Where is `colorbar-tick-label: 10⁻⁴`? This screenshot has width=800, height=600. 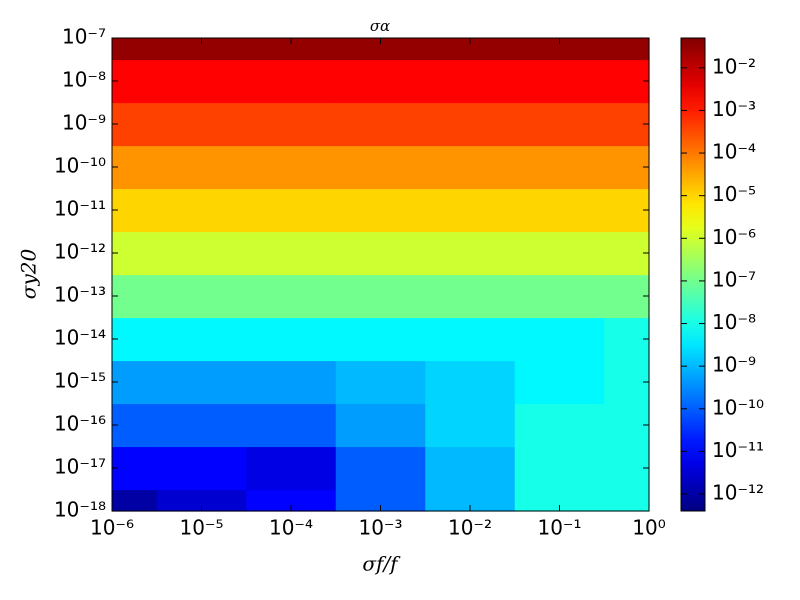
colorbar-tick-label: 10⁻⁴ is located at coordinates (734, 152).